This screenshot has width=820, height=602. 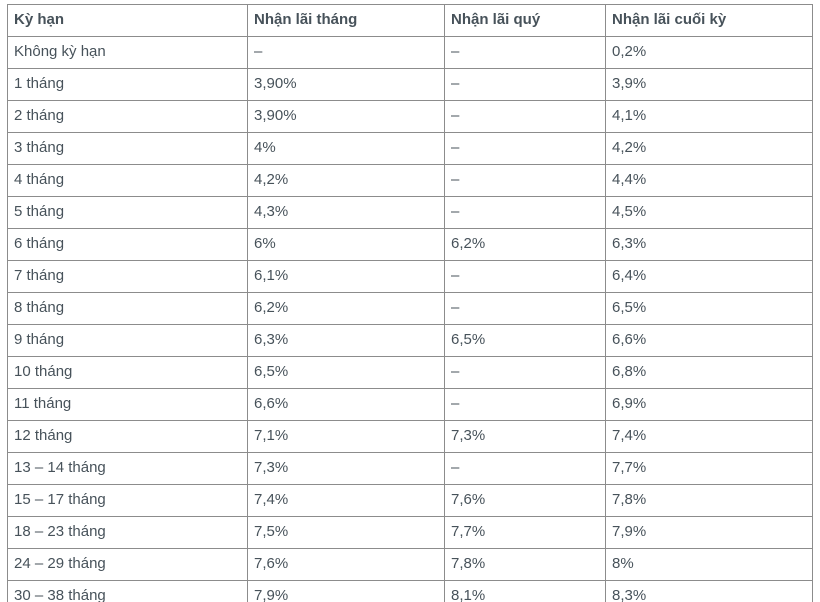 I want to click on rate-cell: 3,9%, so click(x=709, y=84).